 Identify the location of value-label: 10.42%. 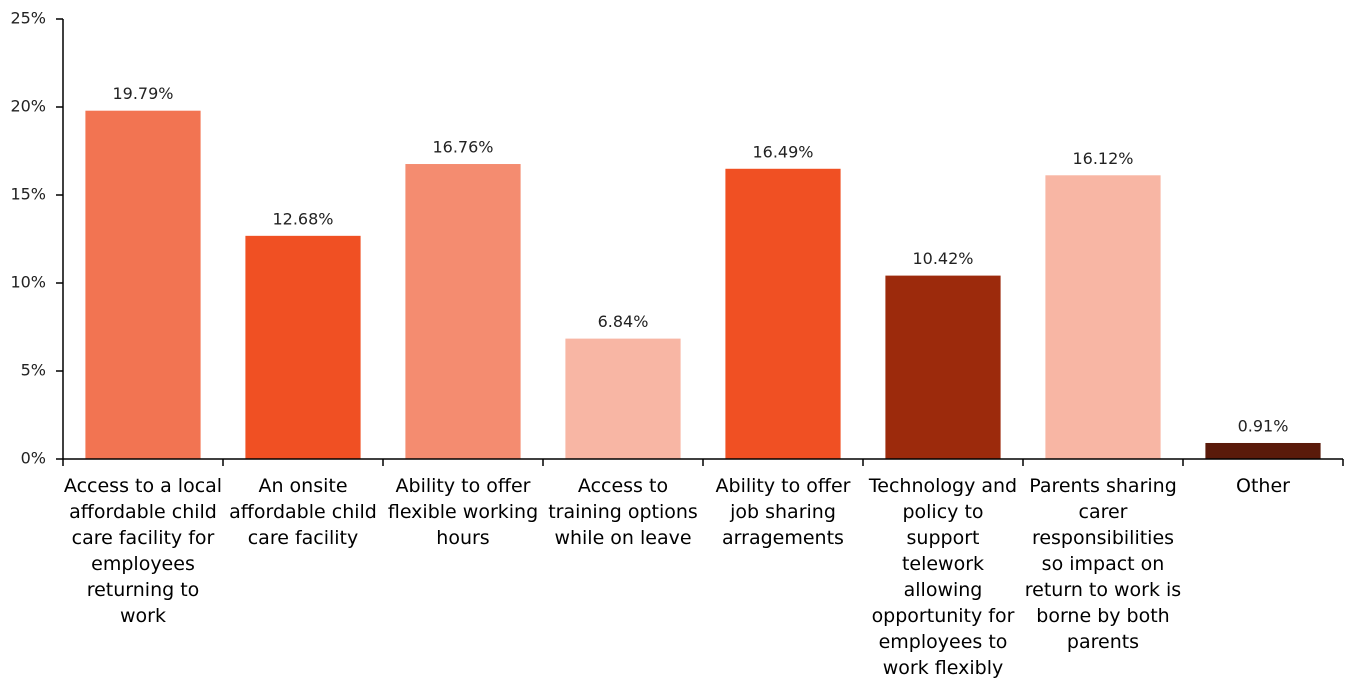
(942, 258).